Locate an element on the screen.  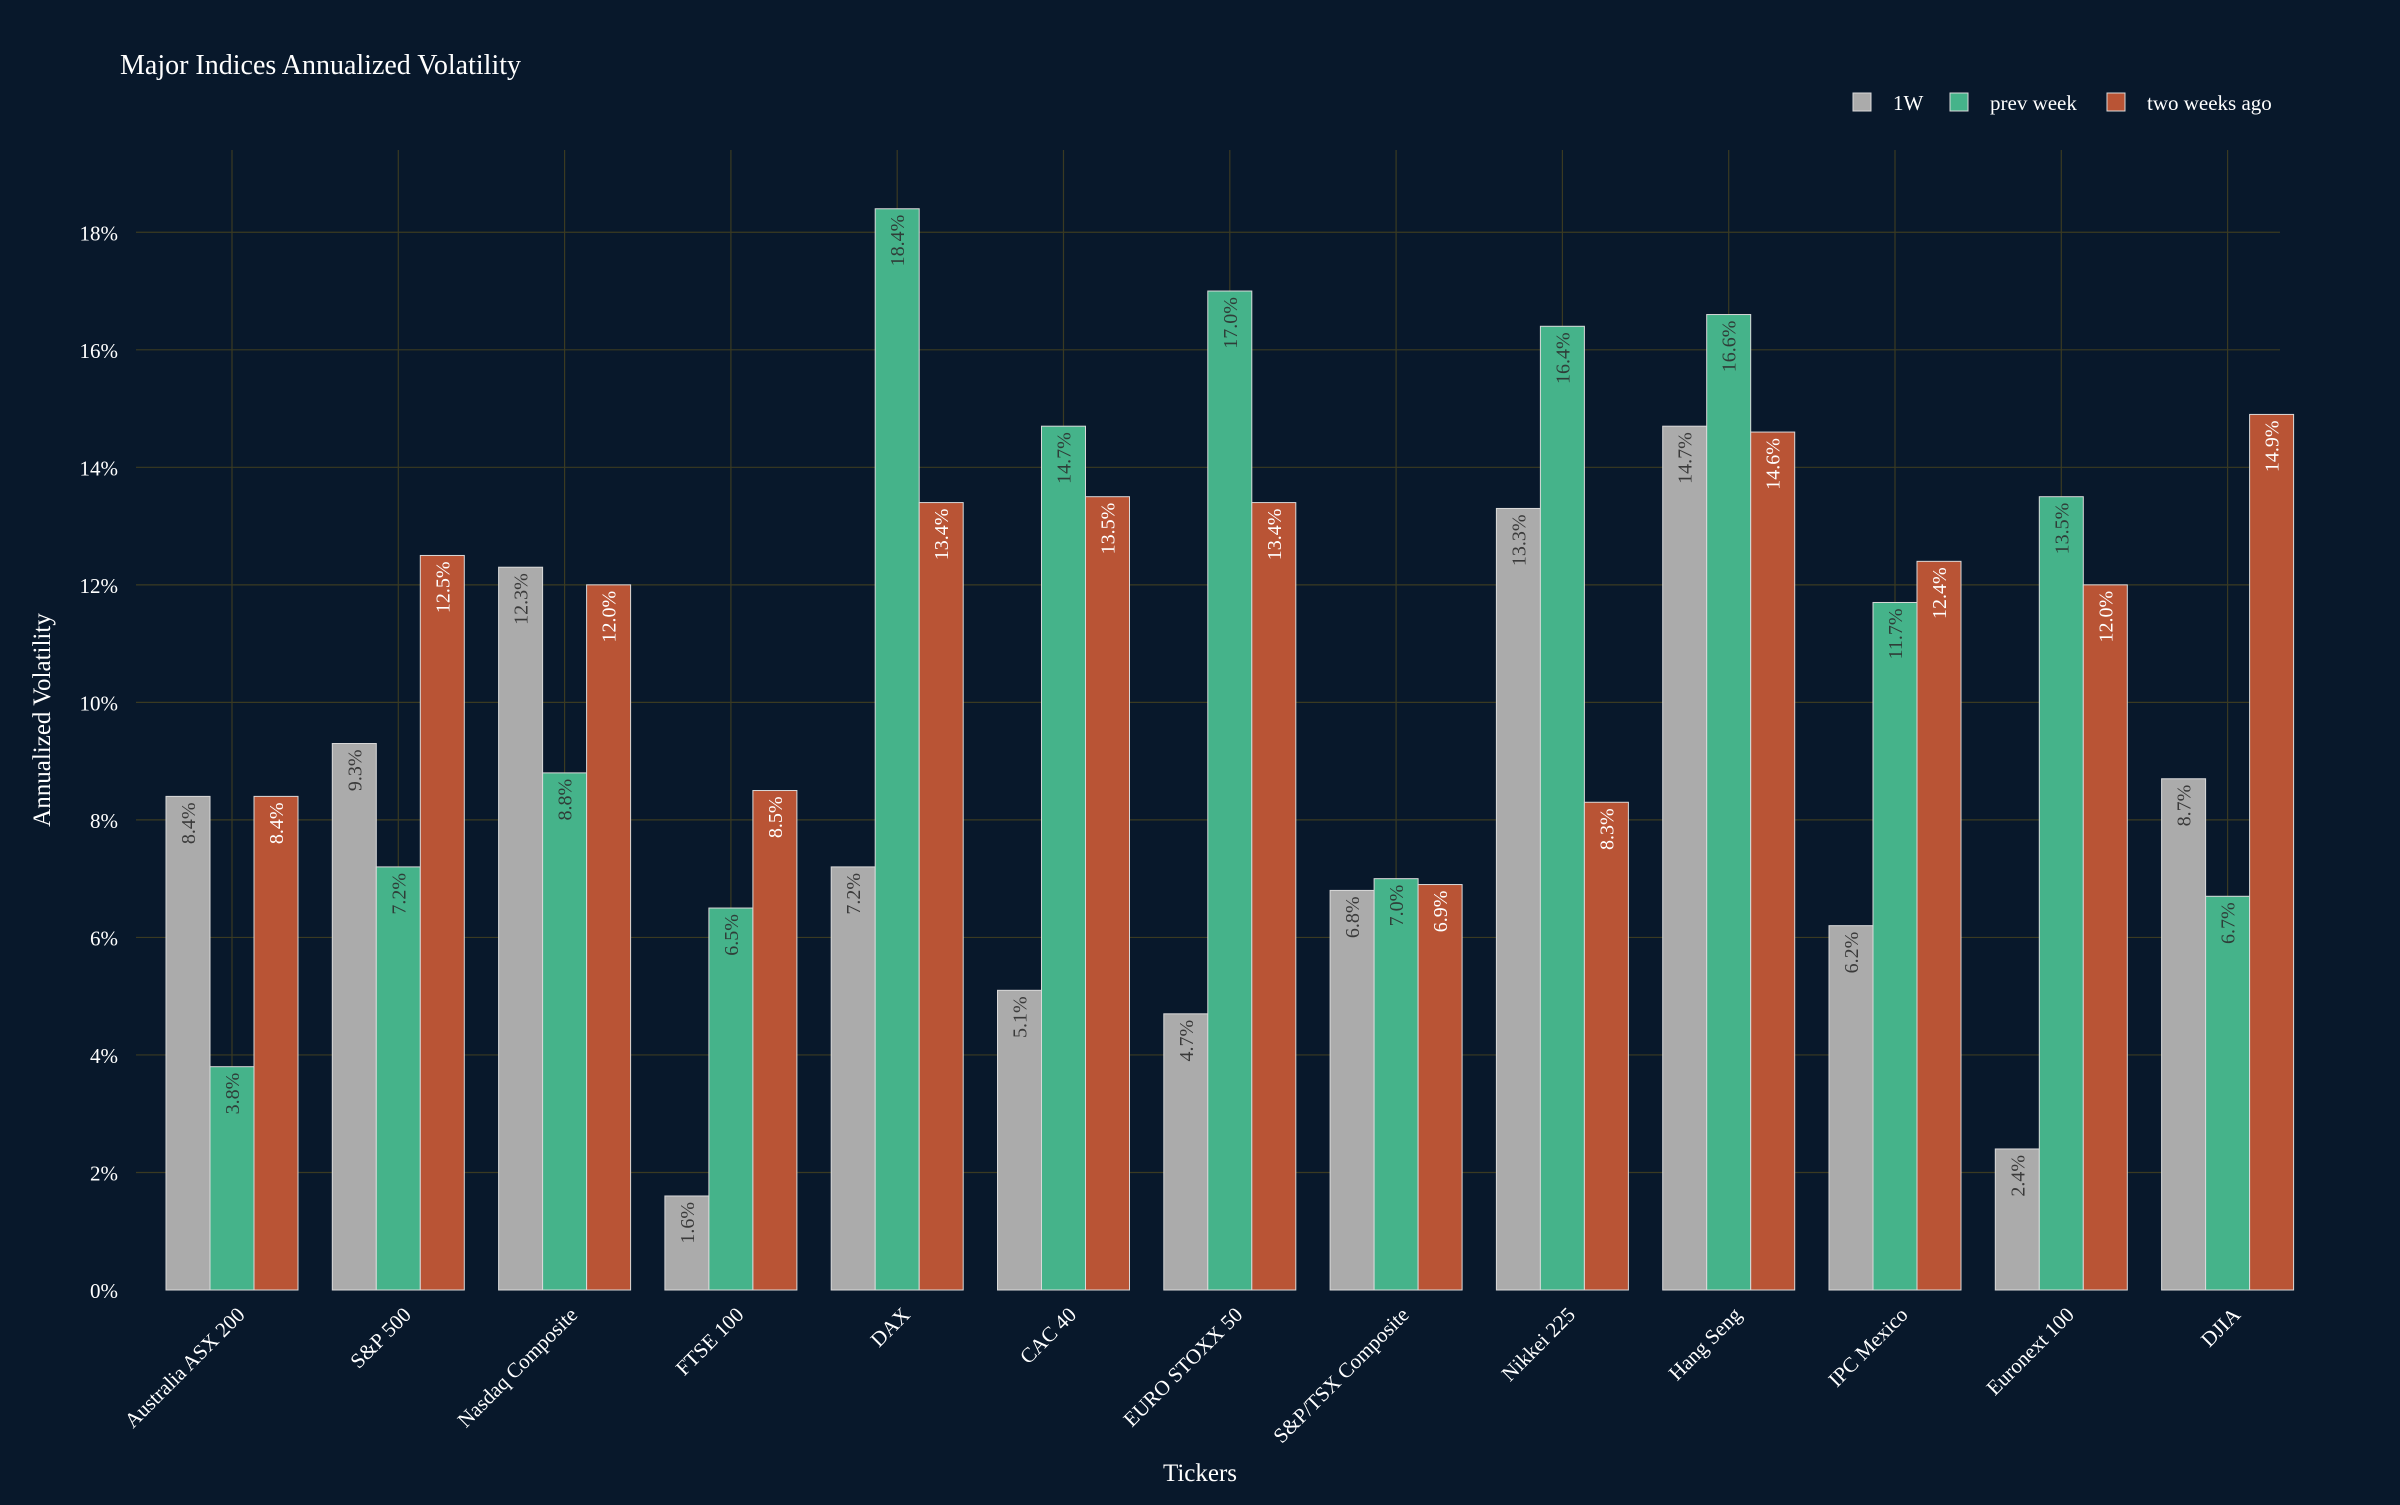
bar-value-label: 11.7% is located at coordinates (1896, 633).